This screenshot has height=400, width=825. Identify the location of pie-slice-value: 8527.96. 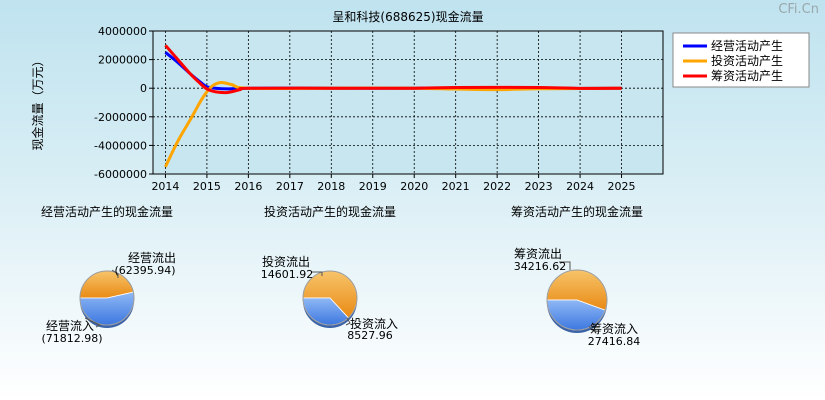
(370, 335).